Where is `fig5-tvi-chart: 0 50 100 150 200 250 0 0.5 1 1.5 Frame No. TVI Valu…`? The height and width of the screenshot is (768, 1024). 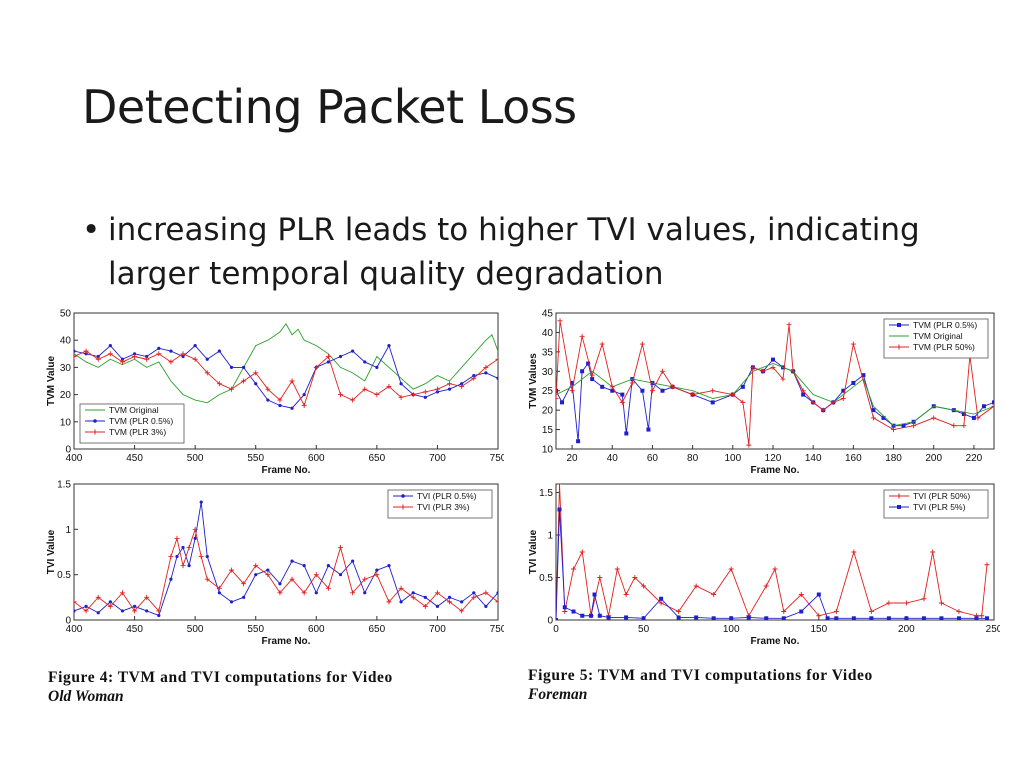 fig5-tvi-chart: 0 50 100 150 200 250 0 0.5 1 1.5 Frame No. TVI Valu… is located at coordinates (763, 564).